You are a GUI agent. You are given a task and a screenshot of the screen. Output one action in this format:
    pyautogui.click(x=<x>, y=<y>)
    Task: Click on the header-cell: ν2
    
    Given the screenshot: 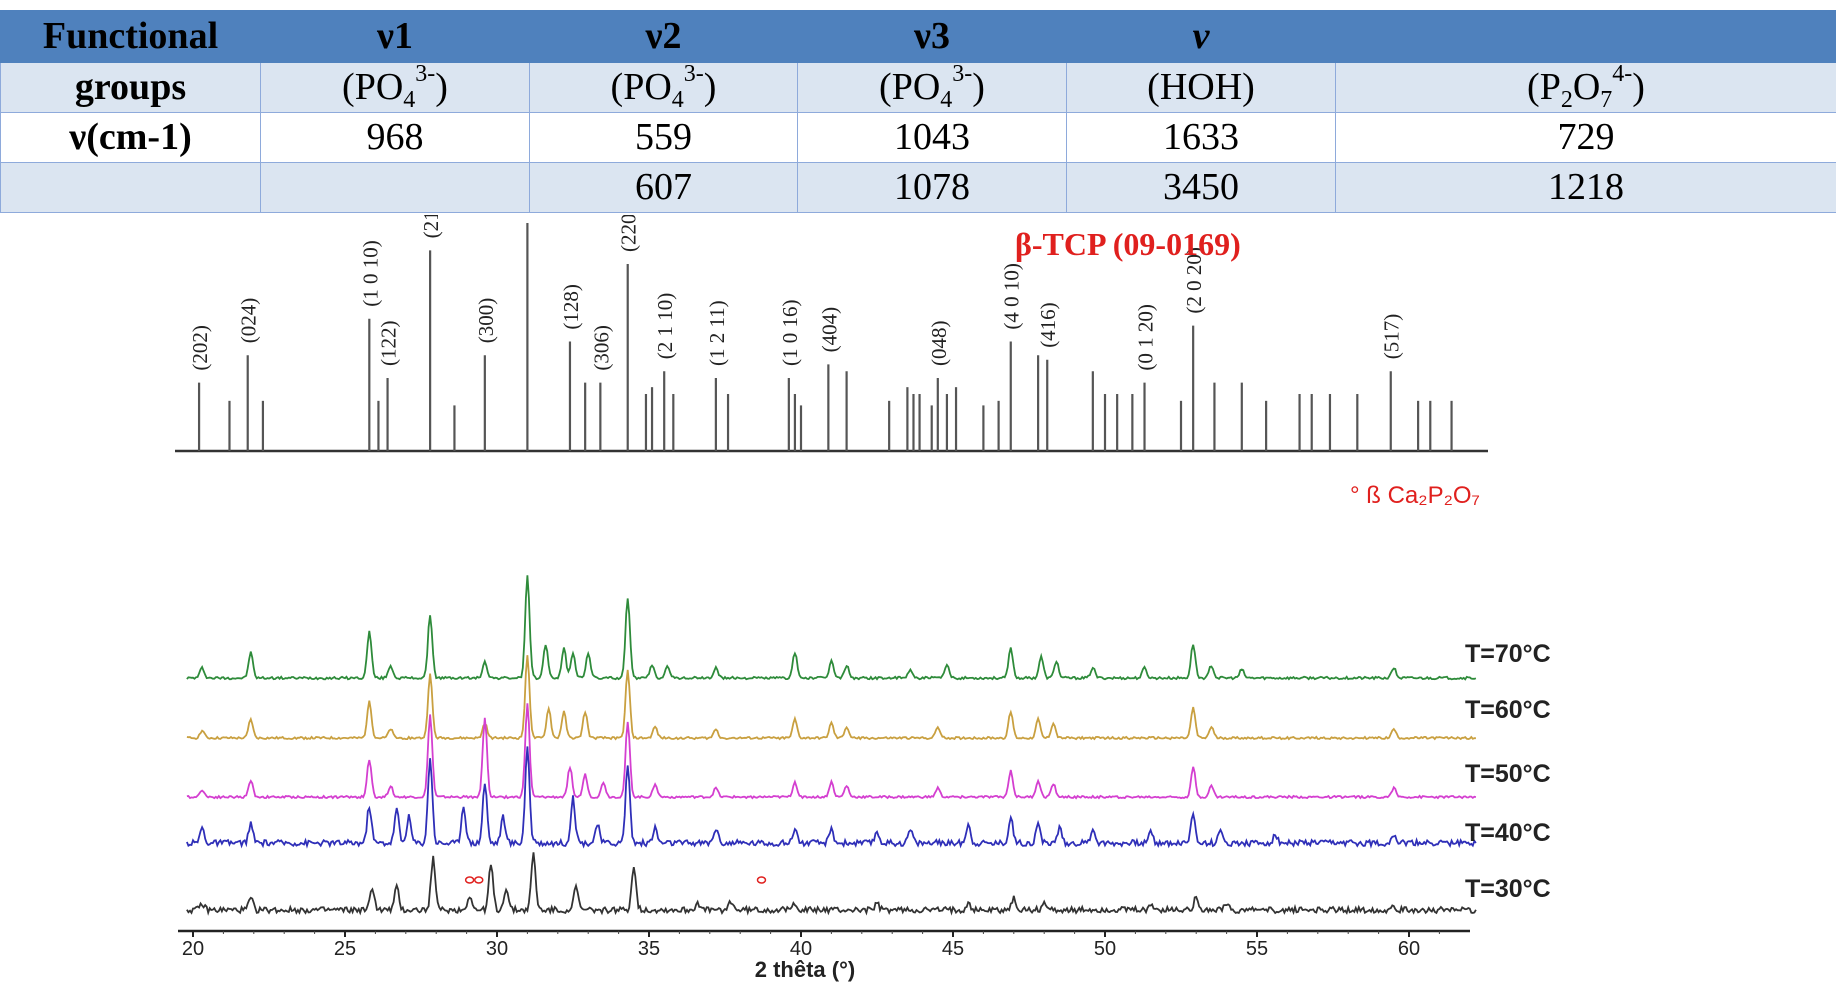 What is the action you would take?
    pyautogui.click(x=663, y=36)
    